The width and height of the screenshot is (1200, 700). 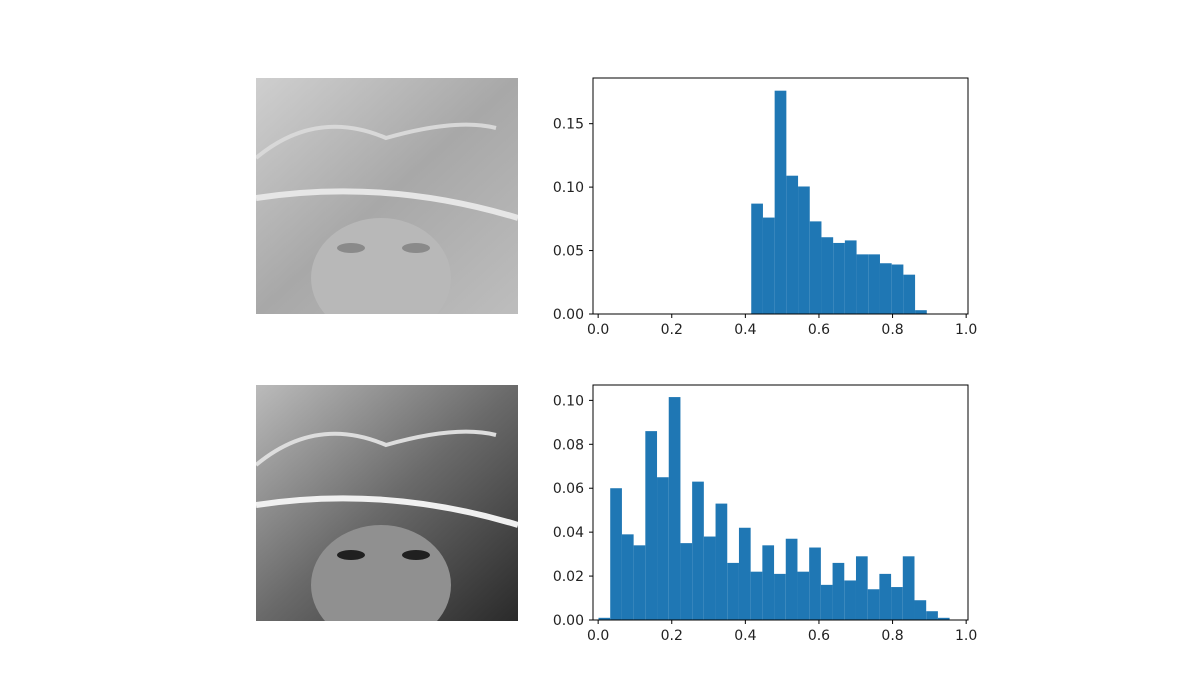 I want to click on contrast-stretched-image, so click(x=387, y=503).